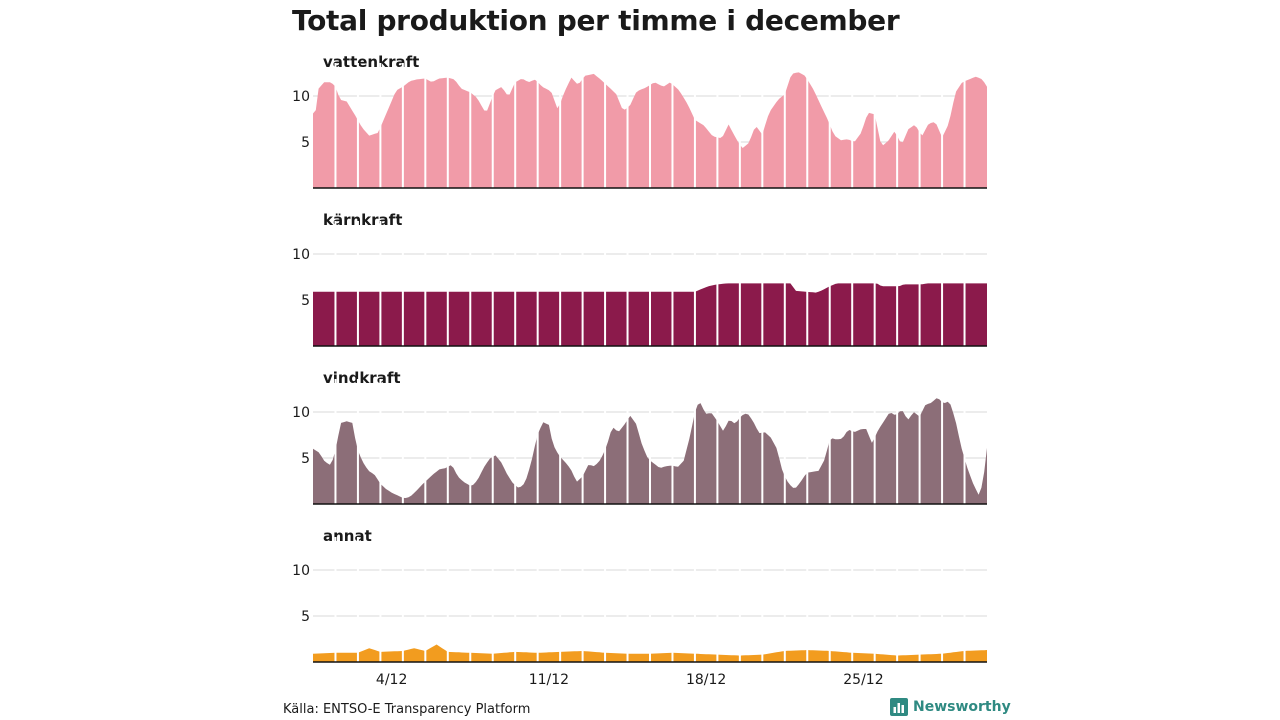 Image resolution: width=1280 pixels, height=720 pixels. I want to click on chart-title: Total produktion per timme i december, so click(596, 20).